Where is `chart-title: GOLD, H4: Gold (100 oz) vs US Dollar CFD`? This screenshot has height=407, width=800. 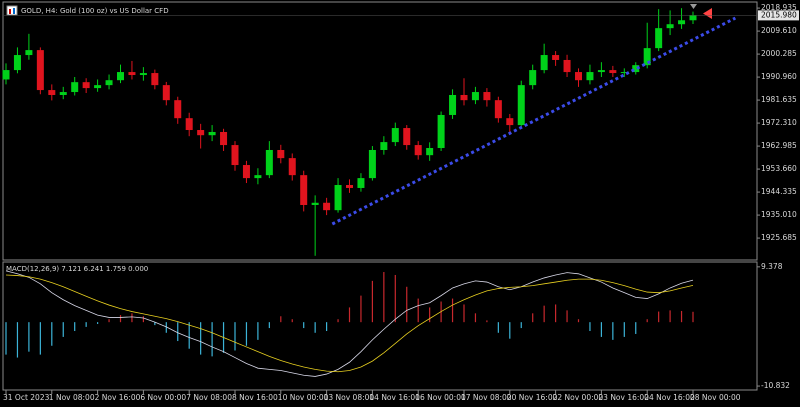
chart-title: GOLD, H4: Gold (100 oz) vs US Dollar CFD is located at coordinates (95, 11).